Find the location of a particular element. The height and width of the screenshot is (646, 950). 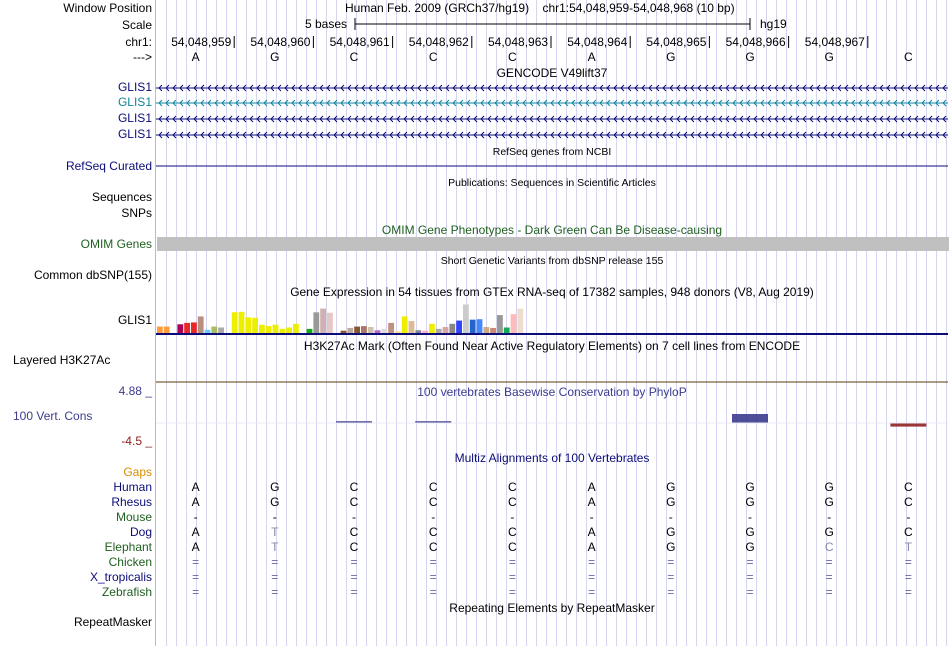

alignment-base: T is located at coordinates (908, 547).